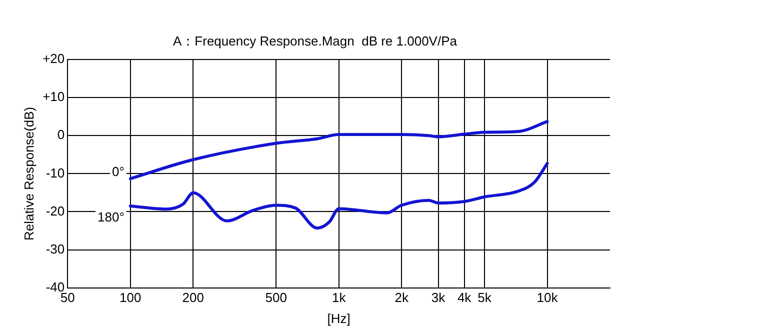 The height and width of the screenshot is (331, 778). I want to click on y-tick-label: -30, so click(55, 248).